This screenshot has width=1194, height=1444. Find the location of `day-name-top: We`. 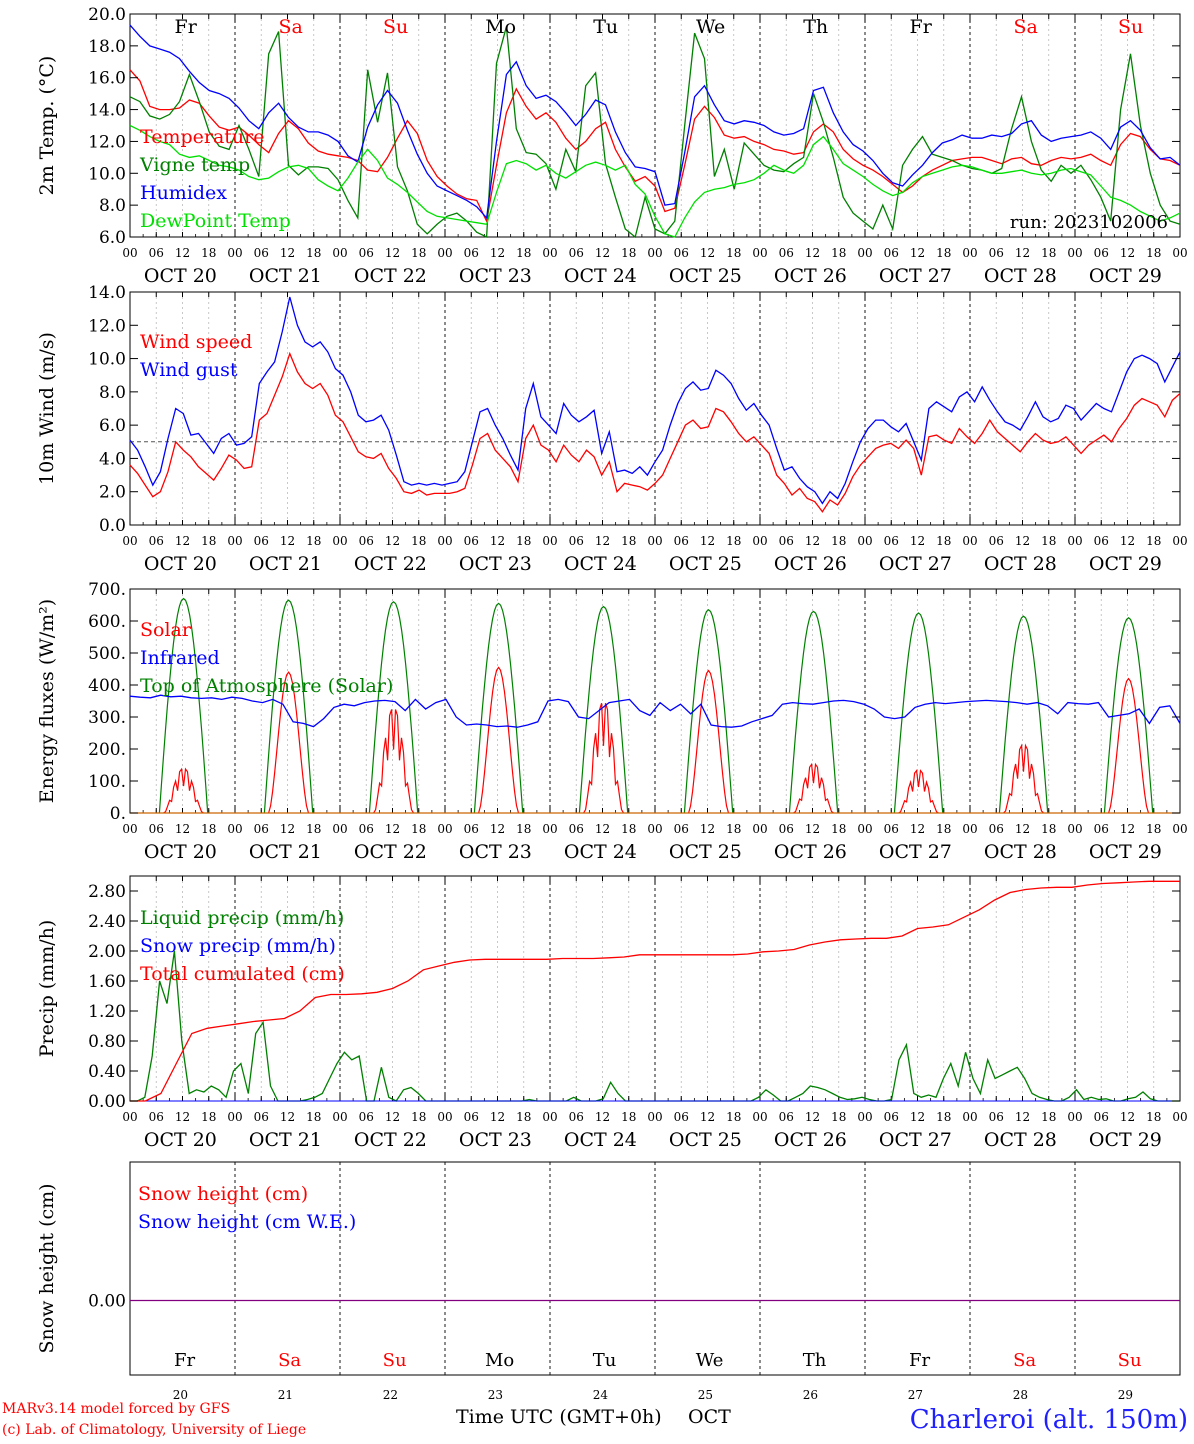

day-name-top: We is located at coordinates (710, 27).